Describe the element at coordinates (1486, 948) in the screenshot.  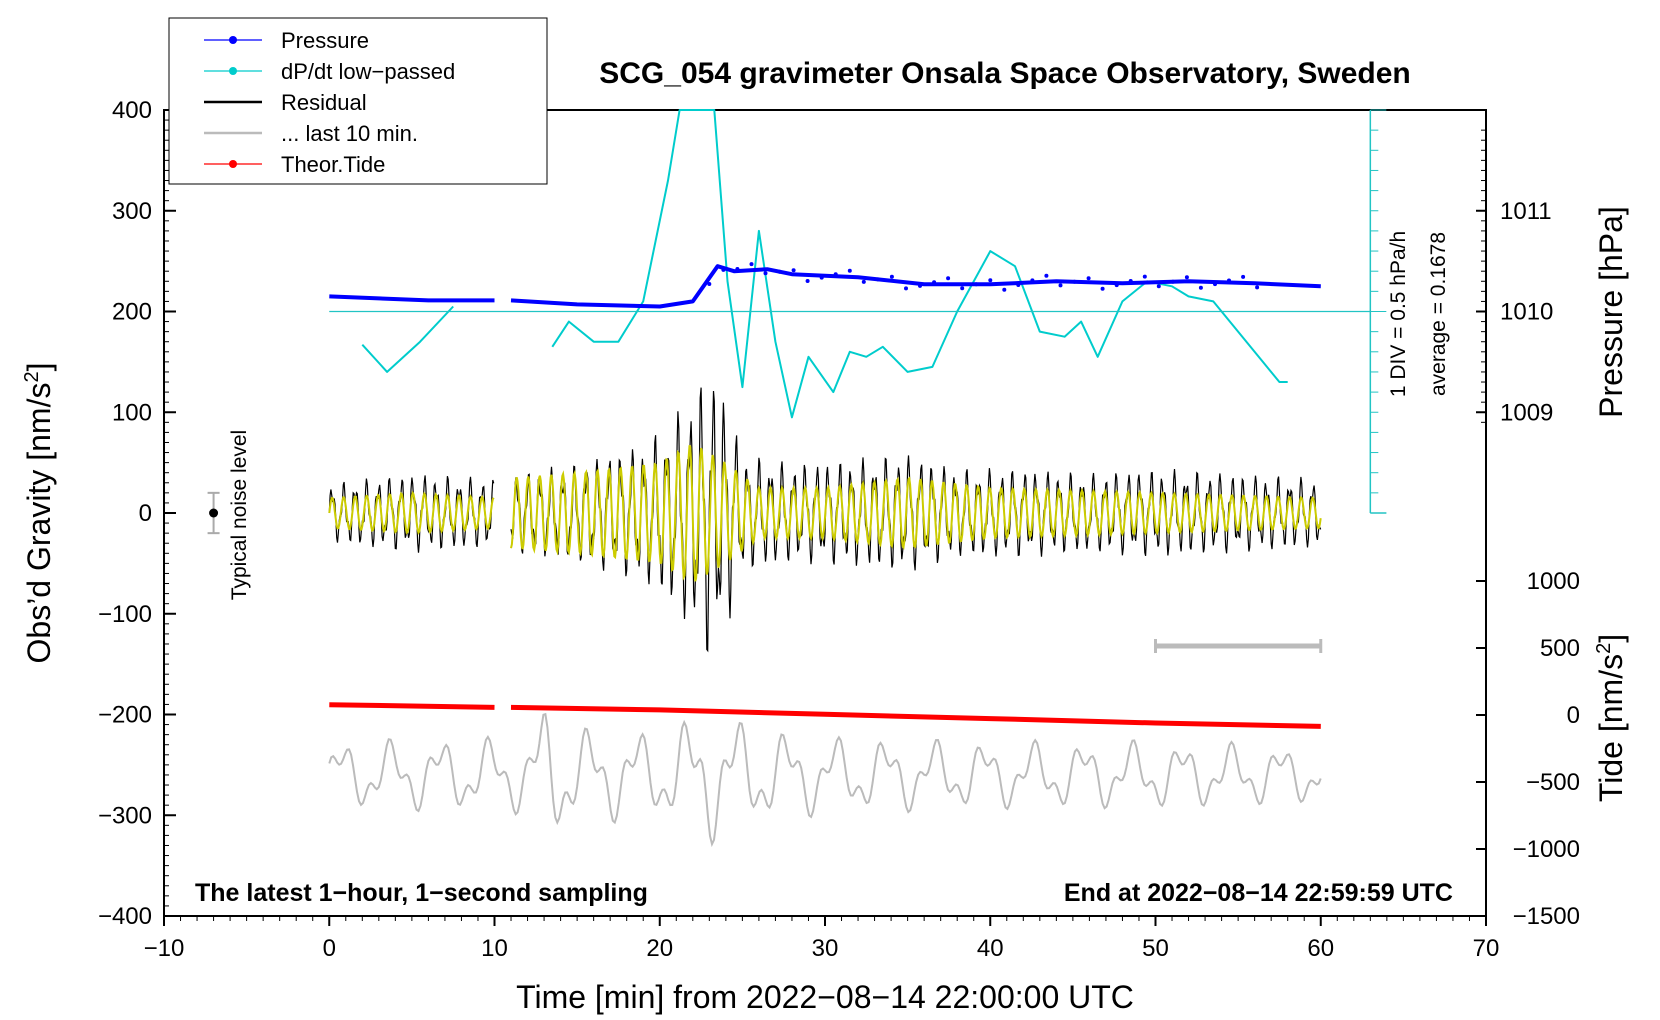
I see `x-tick-label: 70` at that location.